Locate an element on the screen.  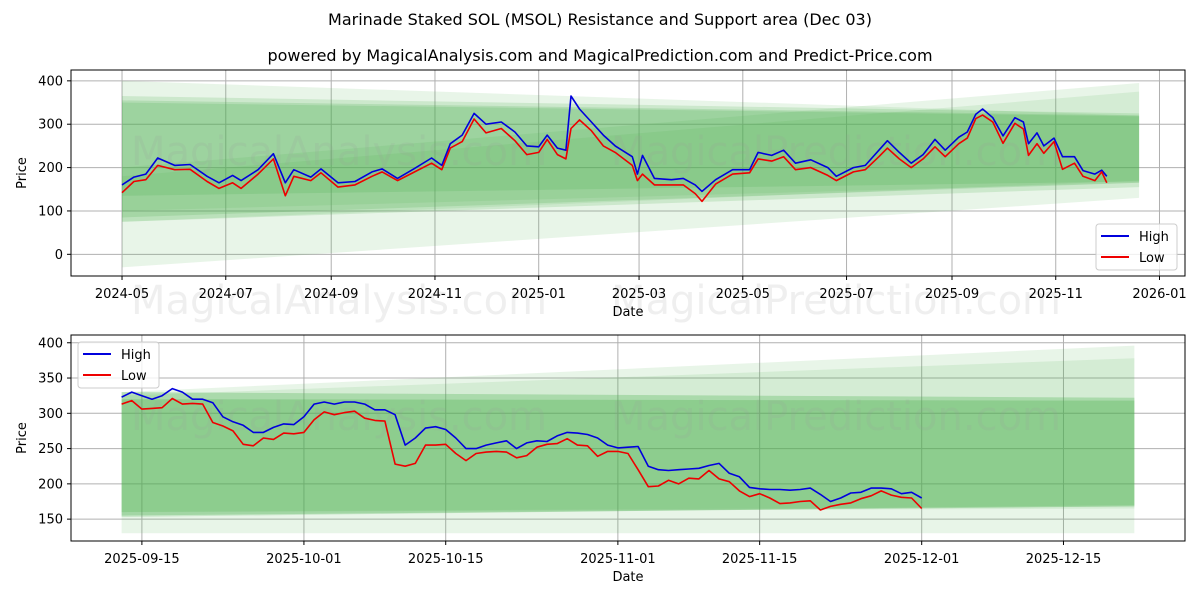
x-tick-label: 2025-10-15 is located at coordinates (446, 559).